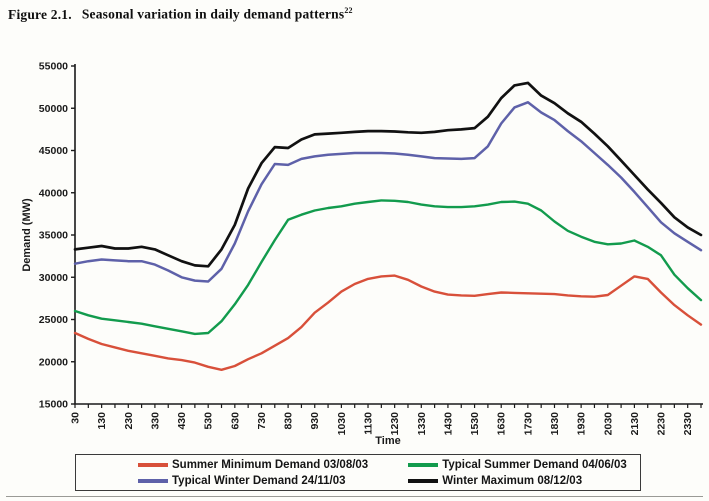  What do you see at coordinates (53, 151) in the screenshot?
I see `y-tick-label: 45000` at bounding box center [53, 151].